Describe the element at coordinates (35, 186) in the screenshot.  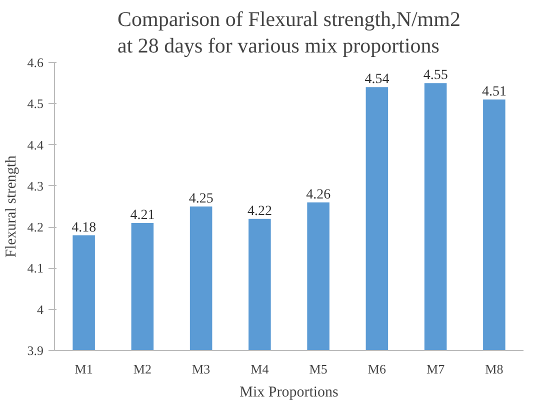
I see `y-tick-label: 4.3` at that location.